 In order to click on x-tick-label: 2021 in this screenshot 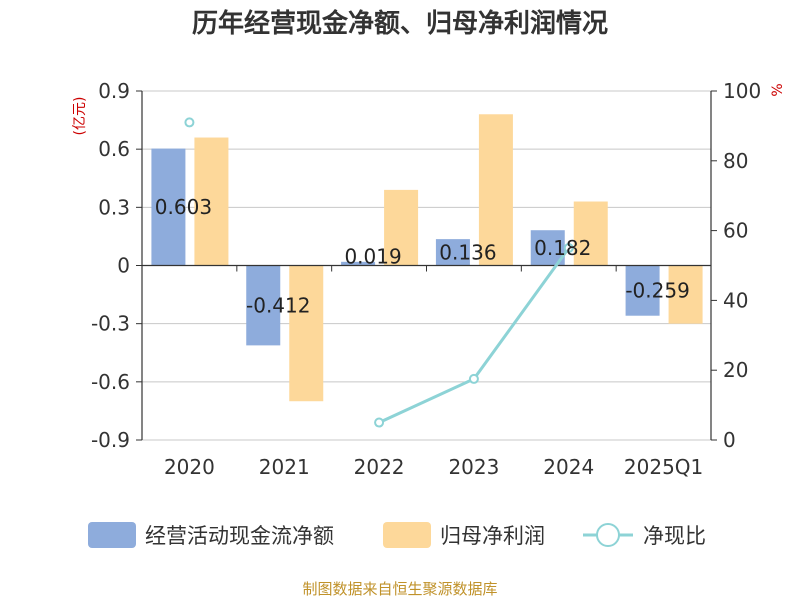, I will do `click(284, 467)`.